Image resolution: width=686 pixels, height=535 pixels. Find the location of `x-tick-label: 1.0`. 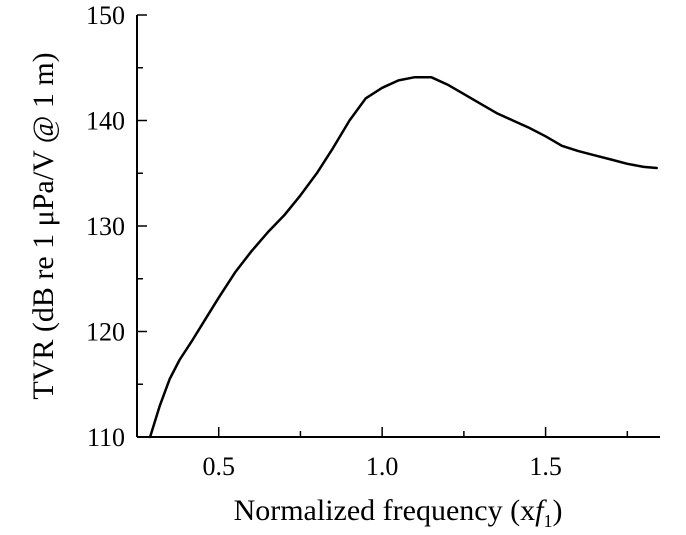

x-tick-label: 1.0 is located at coordinates (382, 466).